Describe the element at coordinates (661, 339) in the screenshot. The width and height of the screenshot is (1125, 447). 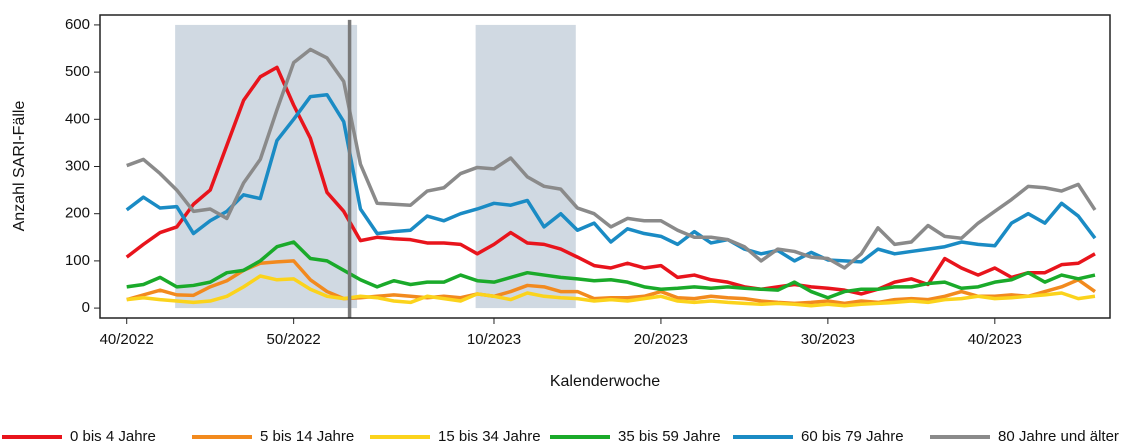
I see `x-tick-label: 20/2023` at that location.